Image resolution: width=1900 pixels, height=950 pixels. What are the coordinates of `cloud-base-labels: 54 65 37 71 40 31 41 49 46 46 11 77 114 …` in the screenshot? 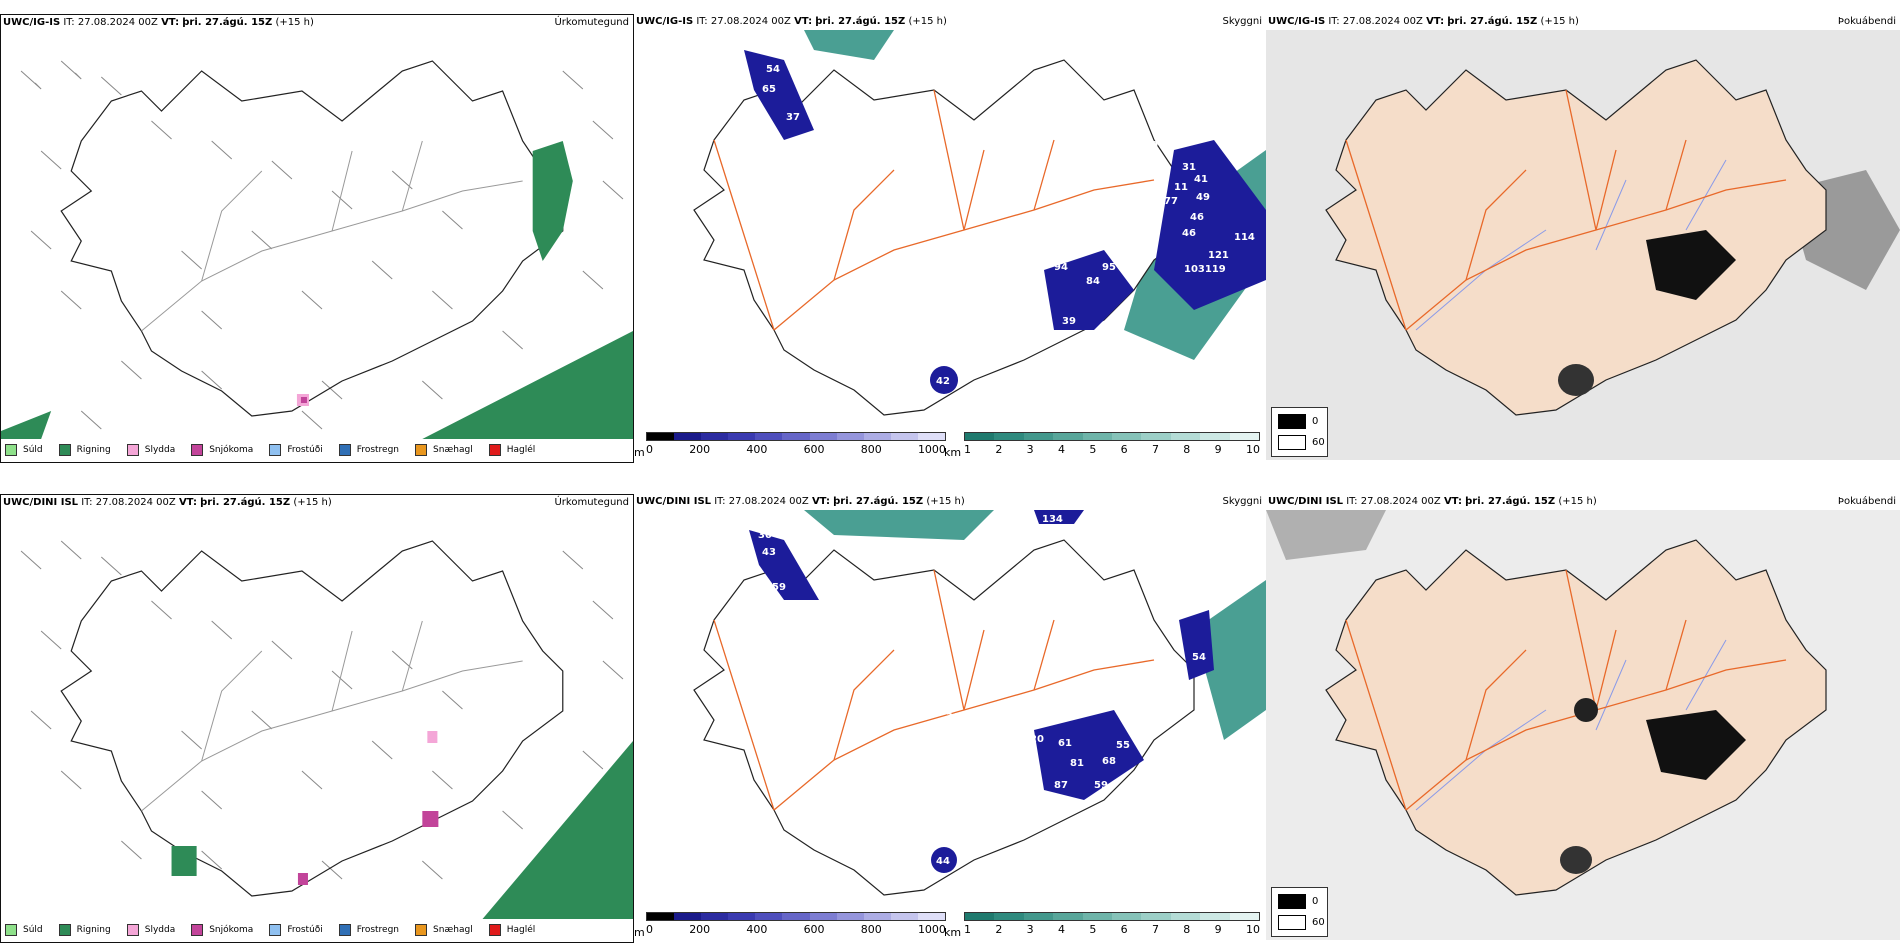 It's located at (1008, 225).